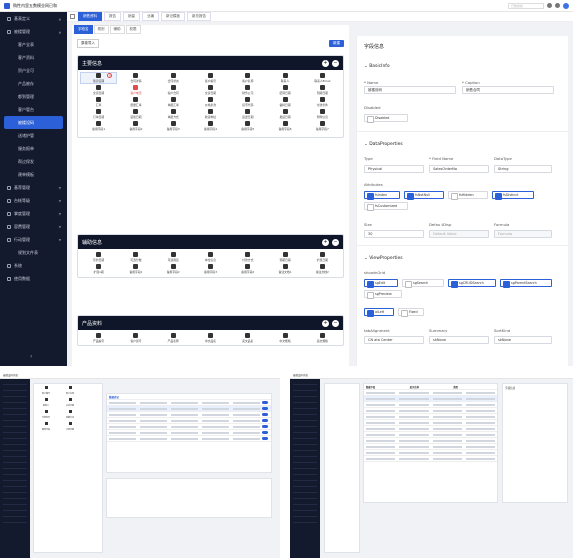 The height and width of the screenshot is (558, 573). What do you see at coordinates (101, 29) in the screenshot?
I see `sub-tab: 规则` at bounding box center [101, 29].